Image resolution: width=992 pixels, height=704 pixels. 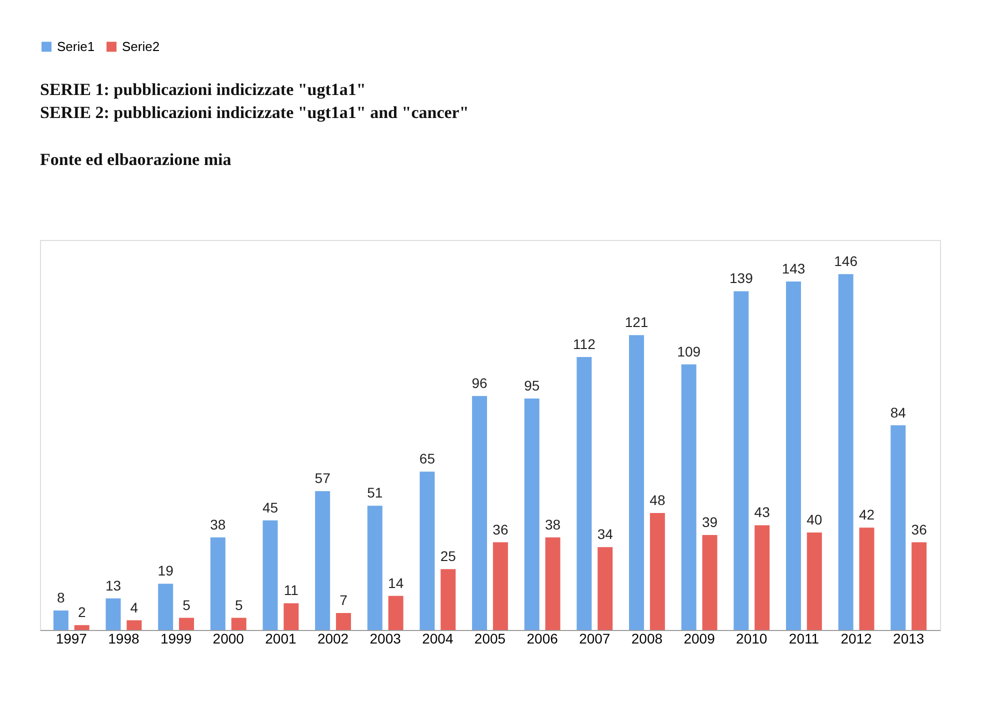 What do you see at coordinates (136, 159) in the screenshot?
I see `source-note: Fonte ed elbaorazione mia` at bounding box center [136, 159].